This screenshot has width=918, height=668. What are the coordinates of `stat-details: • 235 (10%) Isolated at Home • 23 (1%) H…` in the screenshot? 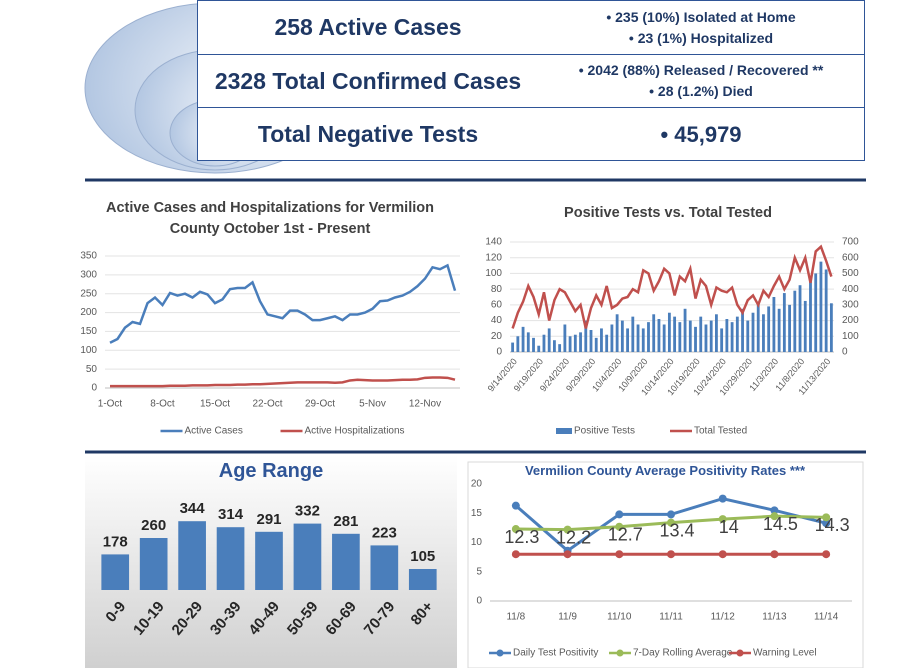 It's located at (701, 27).